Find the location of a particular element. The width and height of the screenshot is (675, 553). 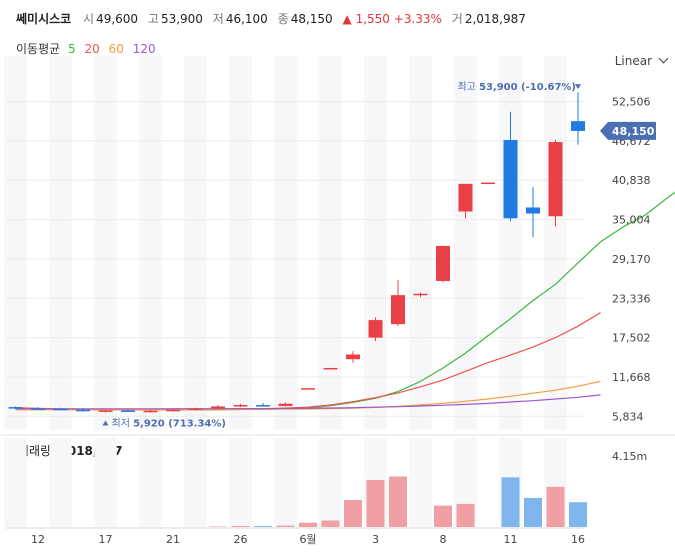

high-price: 53,900 is located at coordinates (181, 19).